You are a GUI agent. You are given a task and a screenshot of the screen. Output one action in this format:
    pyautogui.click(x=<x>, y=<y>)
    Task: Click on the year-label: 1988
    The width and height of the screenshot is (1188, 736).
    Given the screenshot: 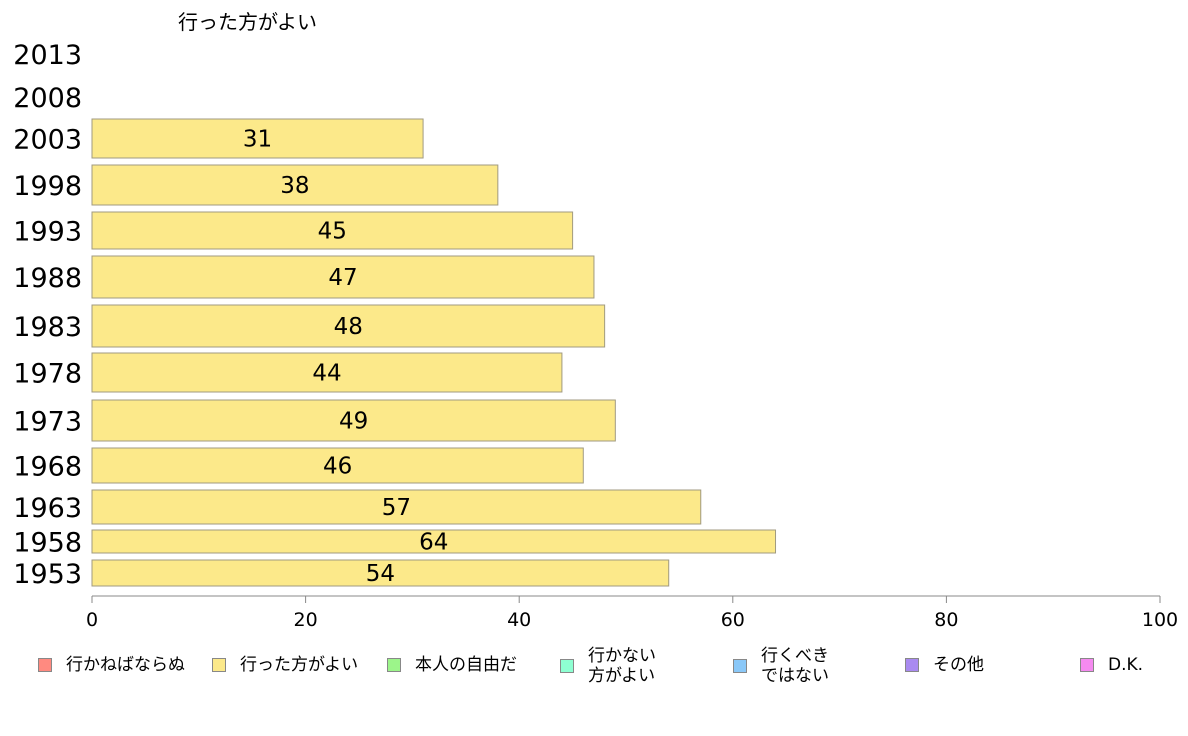 What is the action you would take?
    pyautogui.click(x=47, y=278)
    